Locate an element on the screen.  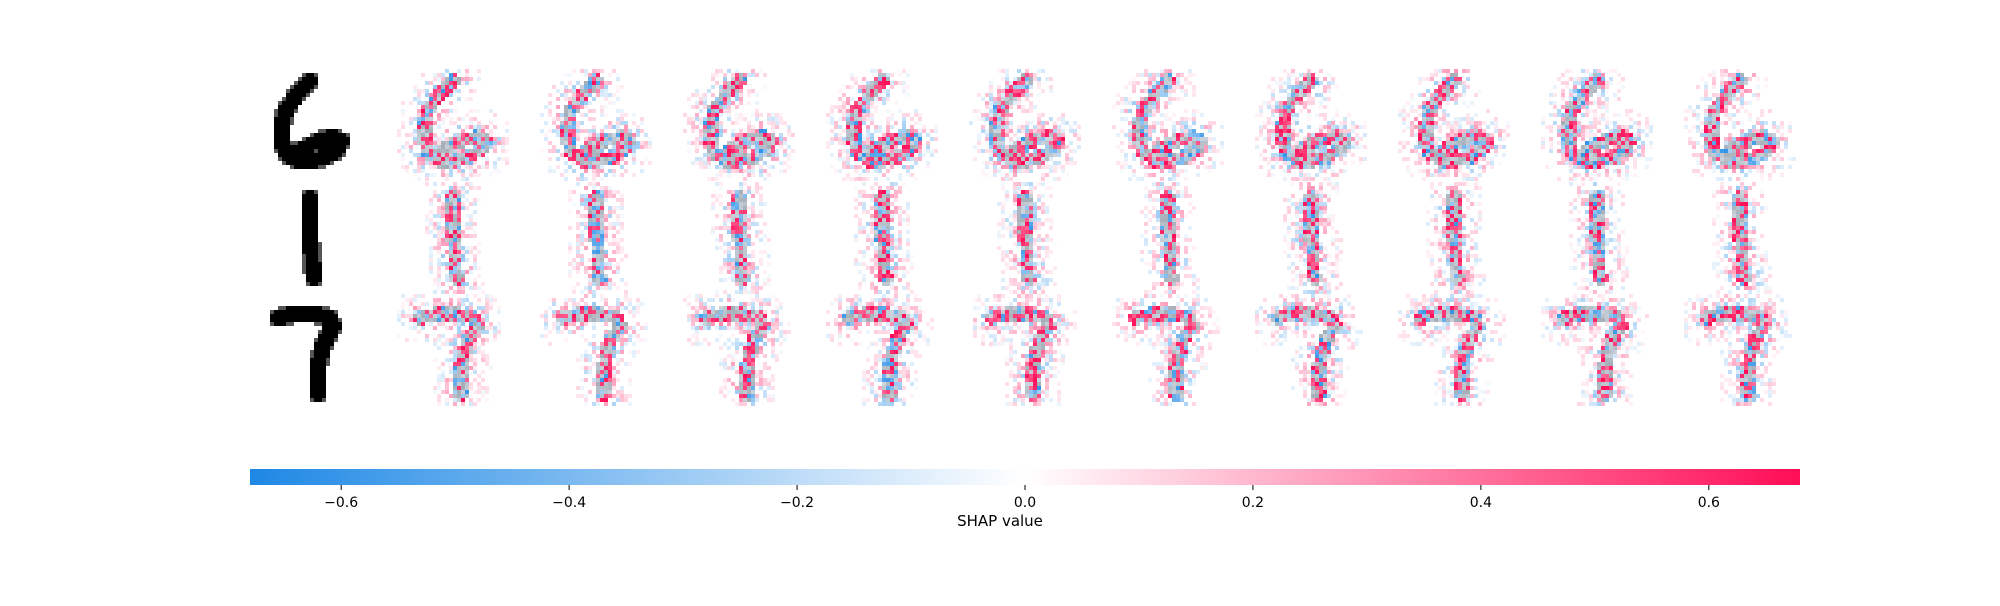
colorbar-tick-label: −0.6 is located at coordinates (341, 503).